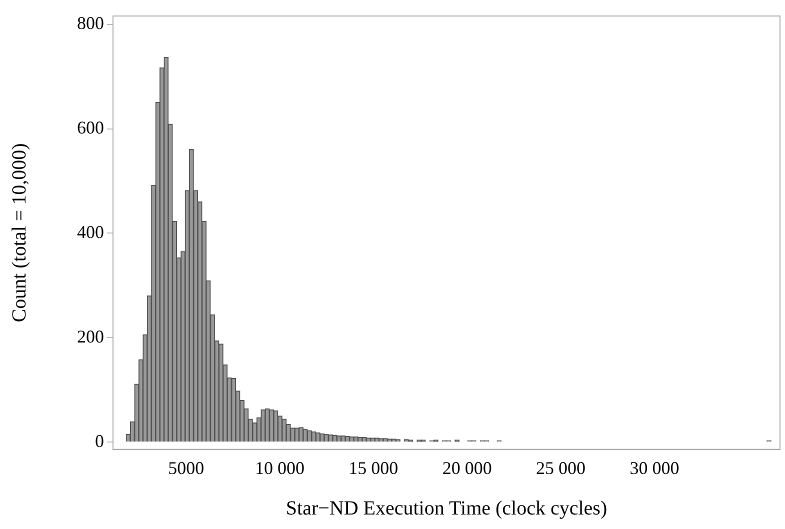 This screenshot has width=785, height=529. What do you see at coordinates (655, 468) in the screenshot?
I see `x-tick-label: 30 000` at bounding box center [655, 468].